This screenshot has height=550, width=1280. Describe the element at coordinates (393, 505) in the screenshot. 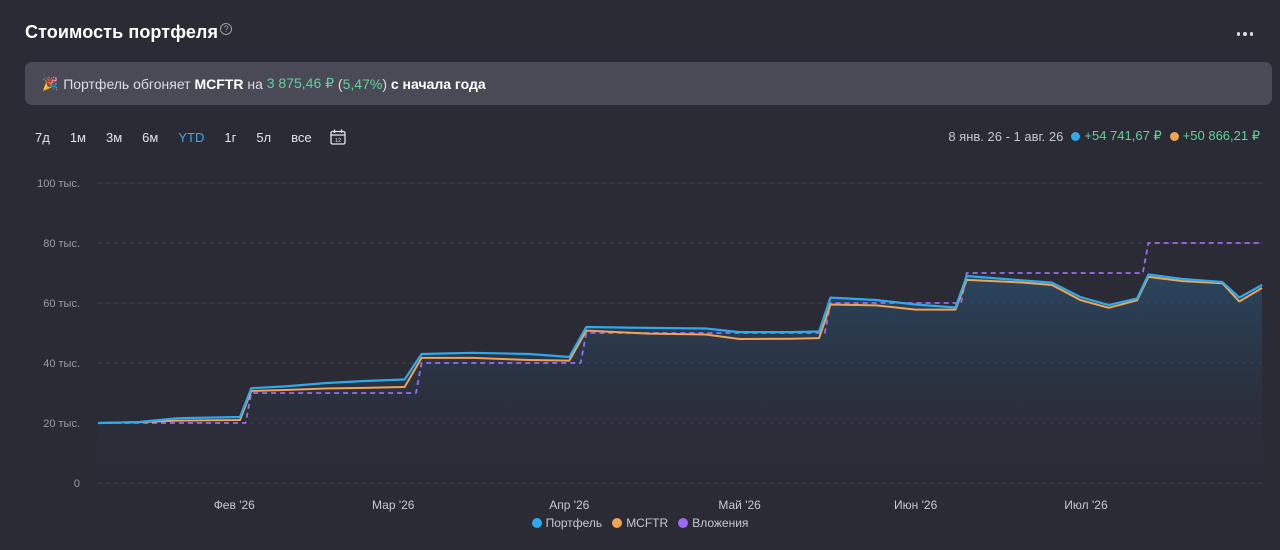

I see `x-tick-label: Мар '26` at that location.